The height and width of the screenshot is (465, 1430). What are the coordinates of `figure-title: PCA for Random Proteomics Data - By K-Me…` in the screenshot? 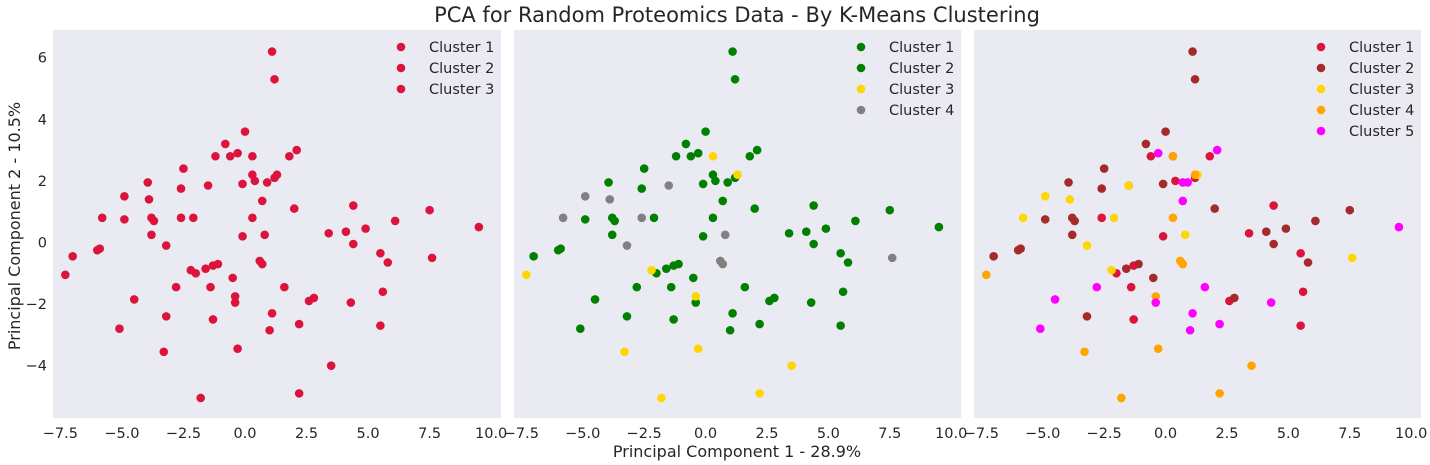 It's located at (737, 15).